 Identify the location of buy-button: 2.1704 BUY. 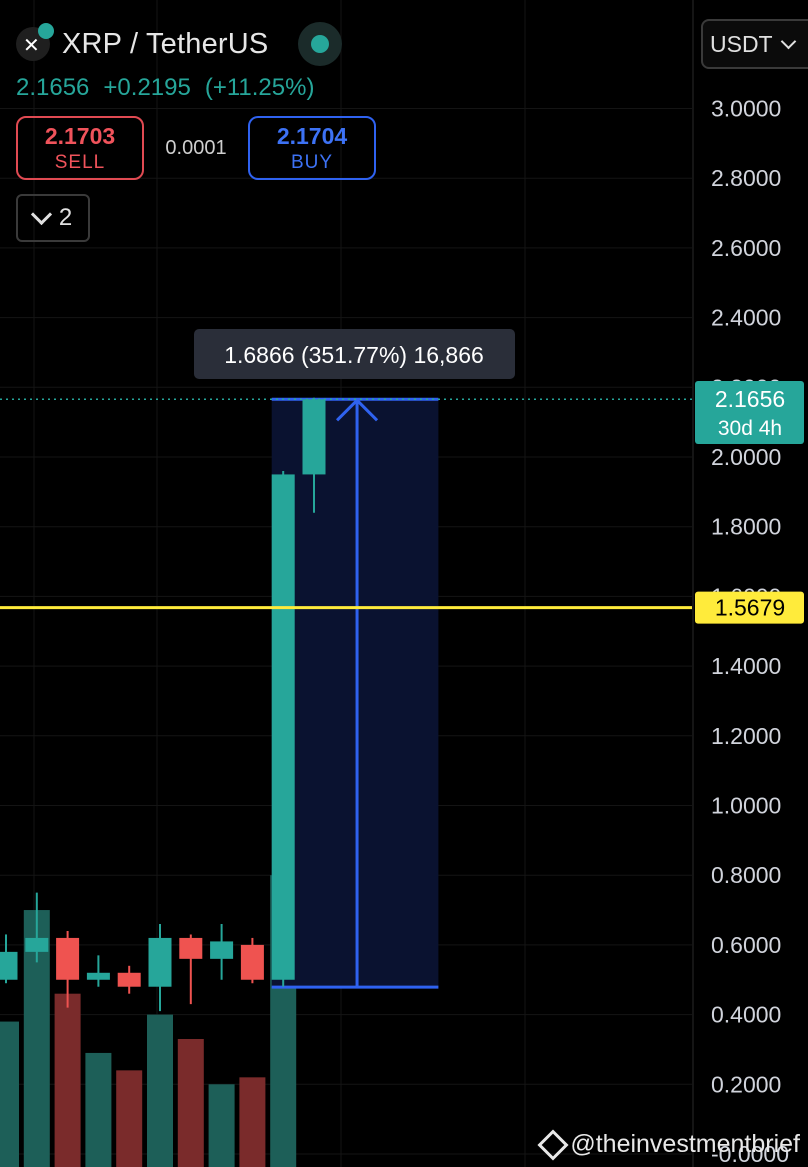
(312, 148).